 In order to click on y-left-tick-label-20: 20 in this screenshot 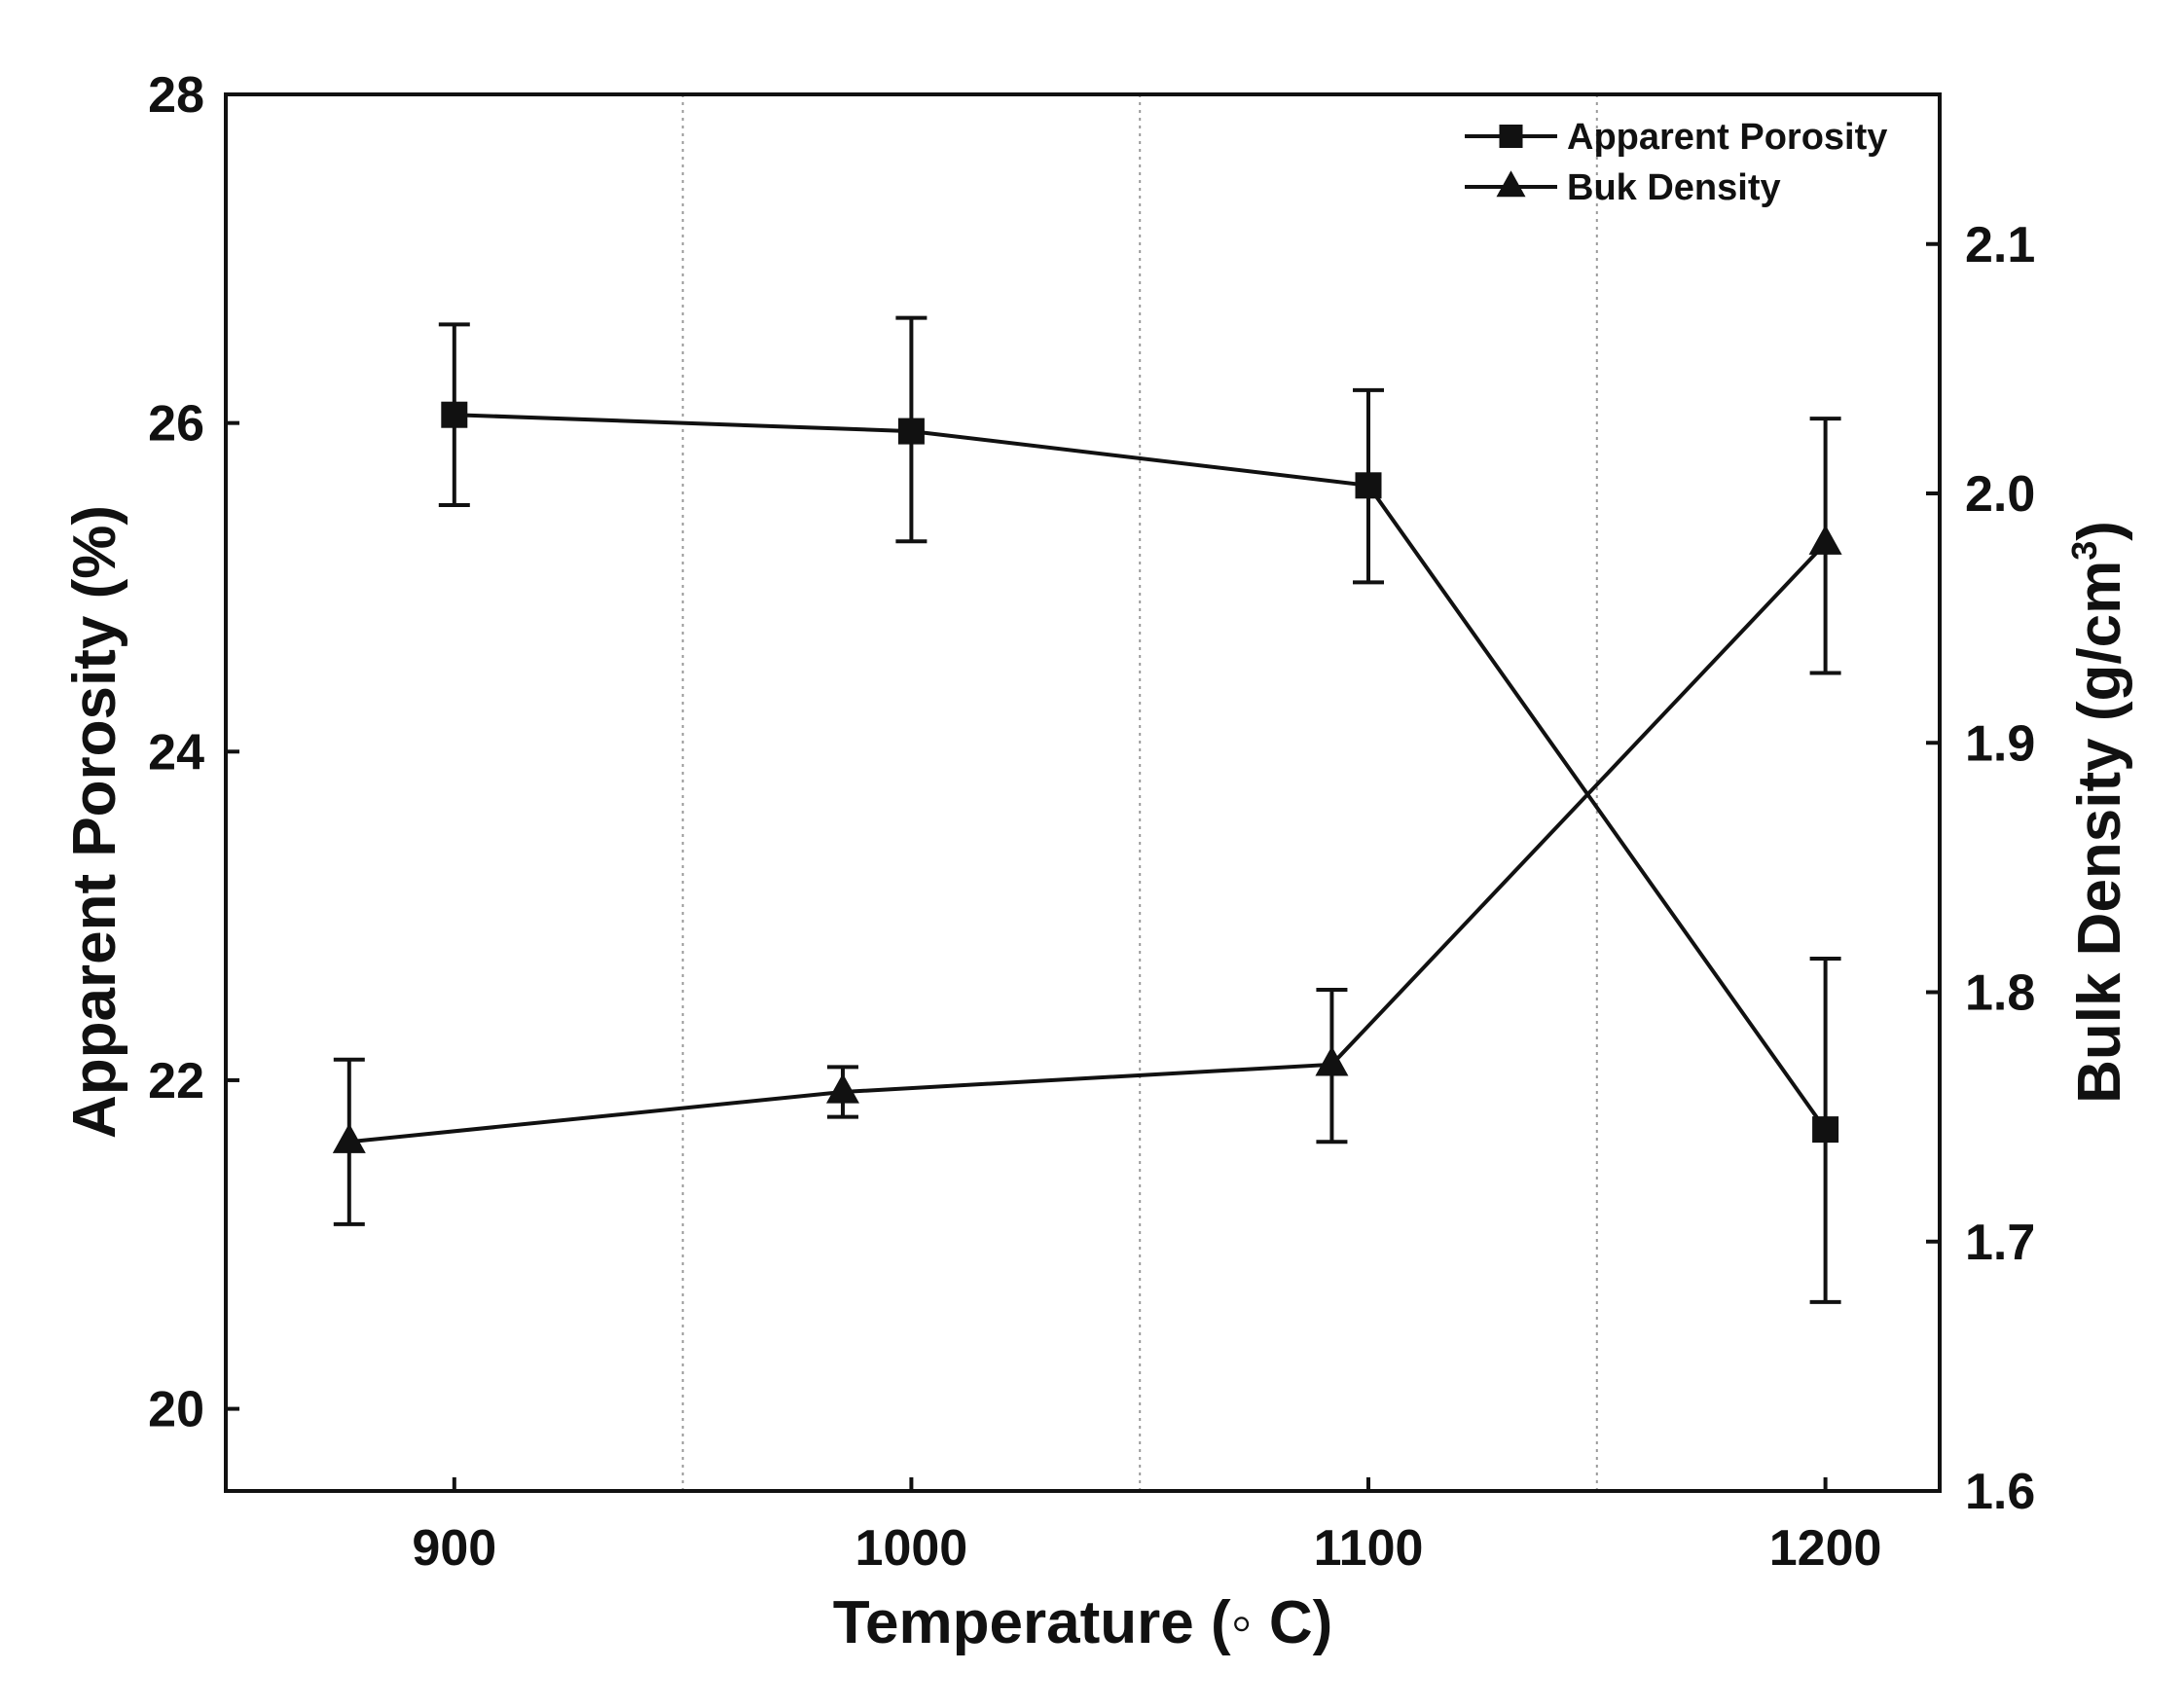, I will do `click(176, 1410)`.